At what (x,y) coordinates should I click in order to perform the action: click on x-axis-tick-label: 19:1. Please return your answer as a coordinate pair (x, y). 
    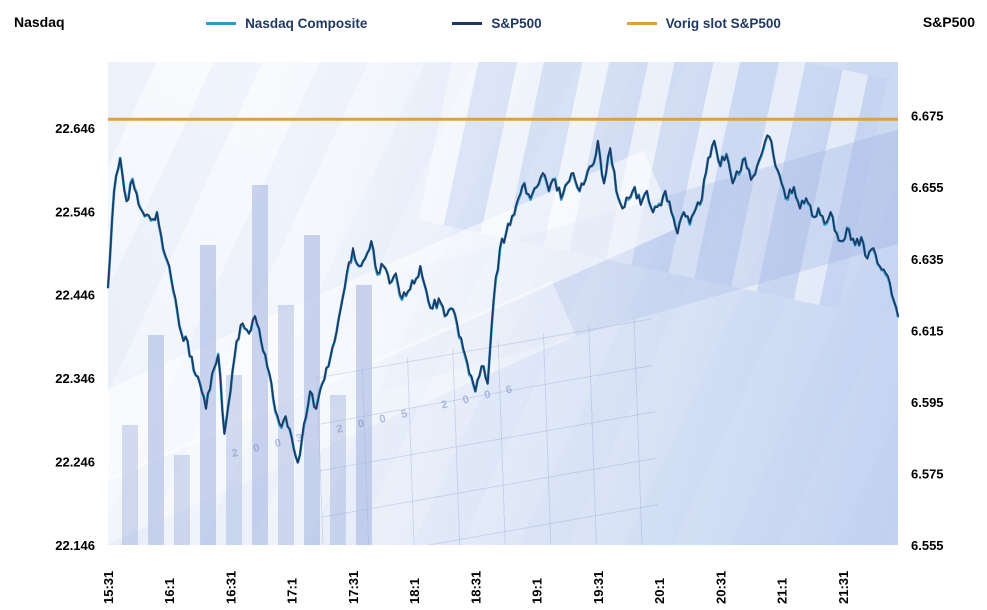
    Looking at the image, I should click on (537, 591).